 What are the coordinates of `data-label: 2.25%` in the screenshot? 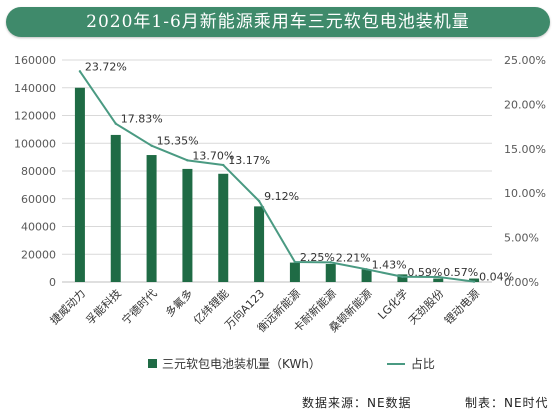 It's located at (317, 257).